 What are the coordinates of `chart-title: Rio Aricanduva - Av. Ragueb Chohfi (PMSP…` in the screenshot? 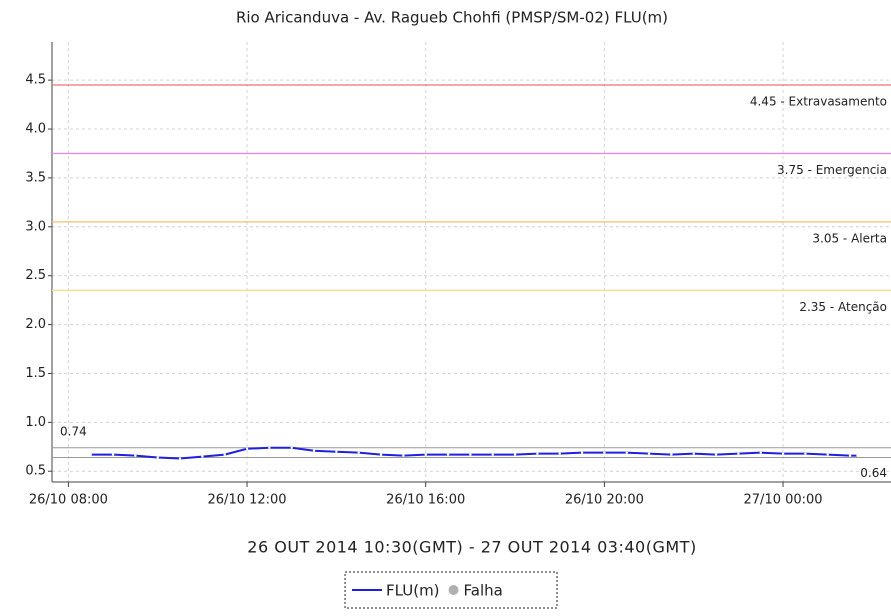 It's located at (452, 18).